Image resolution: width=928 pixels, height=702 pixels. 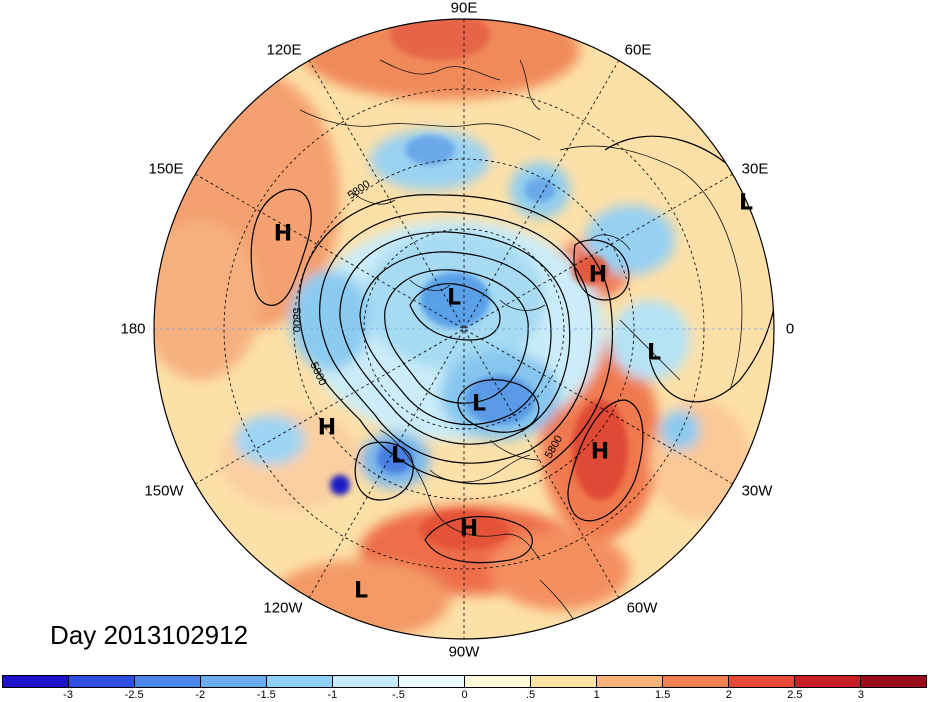 What do you see at coordinates (757, 491) in the screenshot?
I see `lon-label-30w: 30W` at bounding box center [757, 491].